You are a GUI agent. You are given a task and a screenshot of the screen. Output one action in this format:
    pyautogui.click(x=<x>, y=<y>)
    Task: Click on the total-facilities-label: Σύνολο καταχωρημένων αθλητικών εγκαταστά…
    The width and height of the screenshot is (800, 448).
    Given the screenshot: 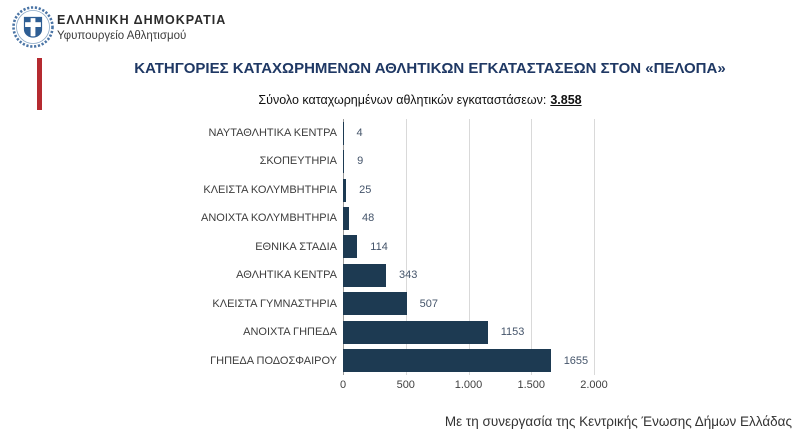 What is the action you would take?
    pyautogui.click(x=402, y=100)
    